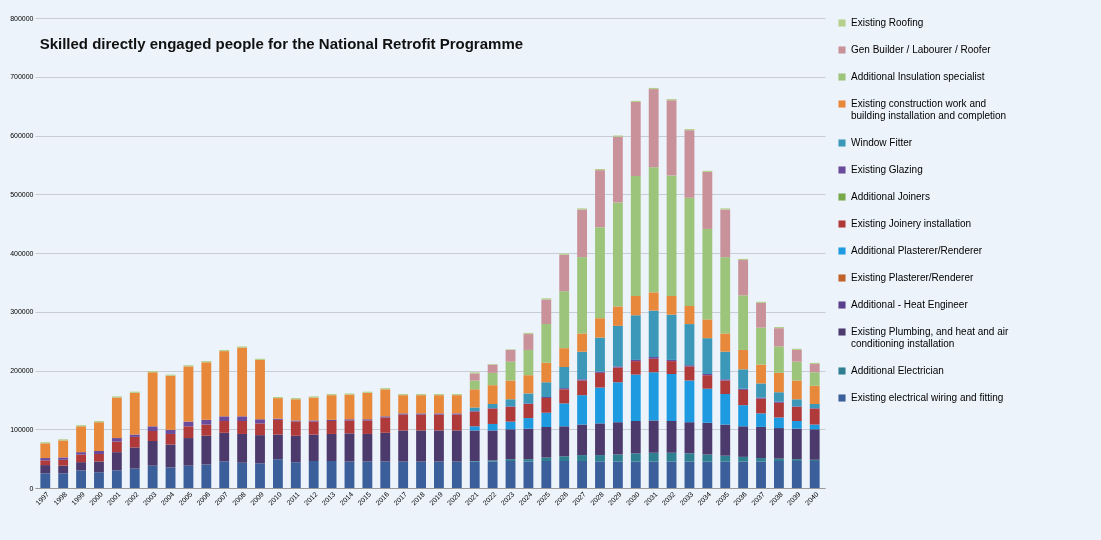 This screenshot has width=1101, height=540. I want to click on legend-label: Additional Plasterer/Renderer, so click(917, 250).